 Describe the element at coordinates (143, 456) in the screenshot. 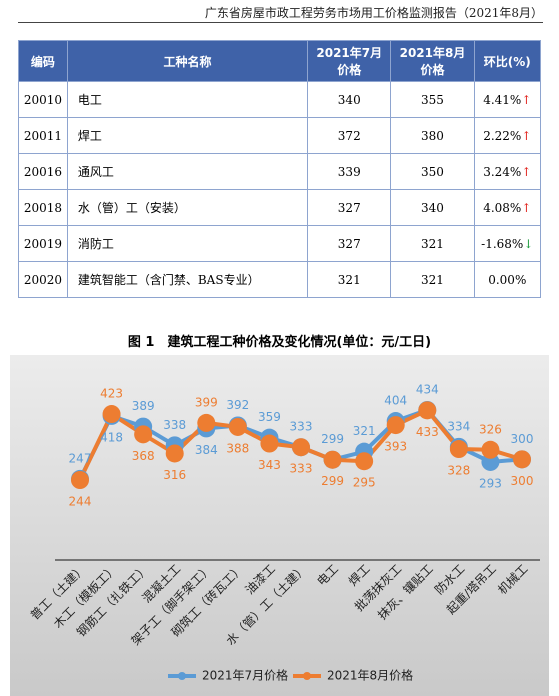

I see `data-label: 368` at that location.